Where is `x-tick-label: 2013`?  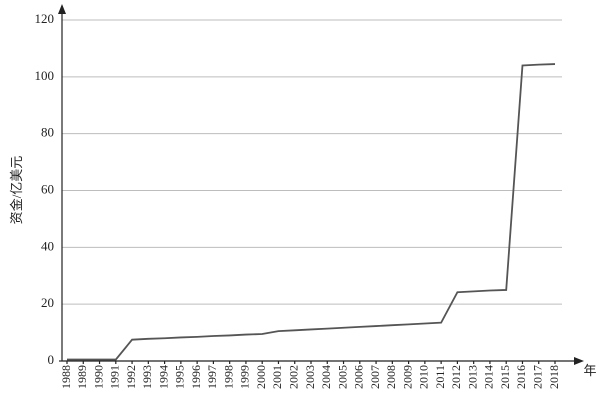
x-tick-label: 2013 is located at coordinates (472, 377).